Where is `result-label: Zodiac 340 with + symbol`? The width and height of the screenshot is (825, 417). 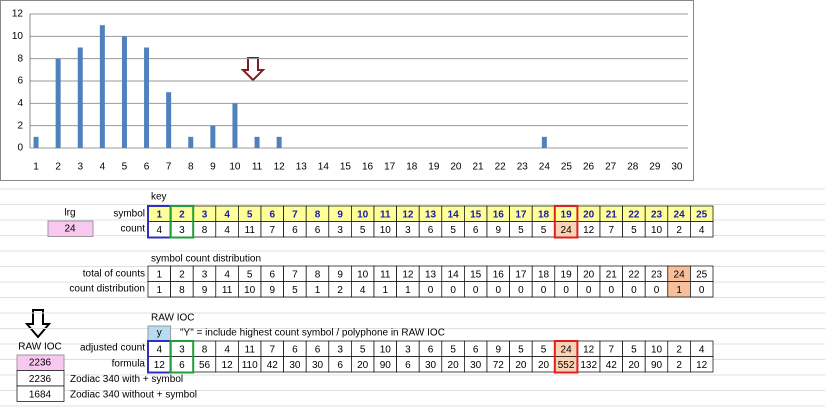
result-label: Zodiac 340 with + symbol is located at coordinates (126, 379).